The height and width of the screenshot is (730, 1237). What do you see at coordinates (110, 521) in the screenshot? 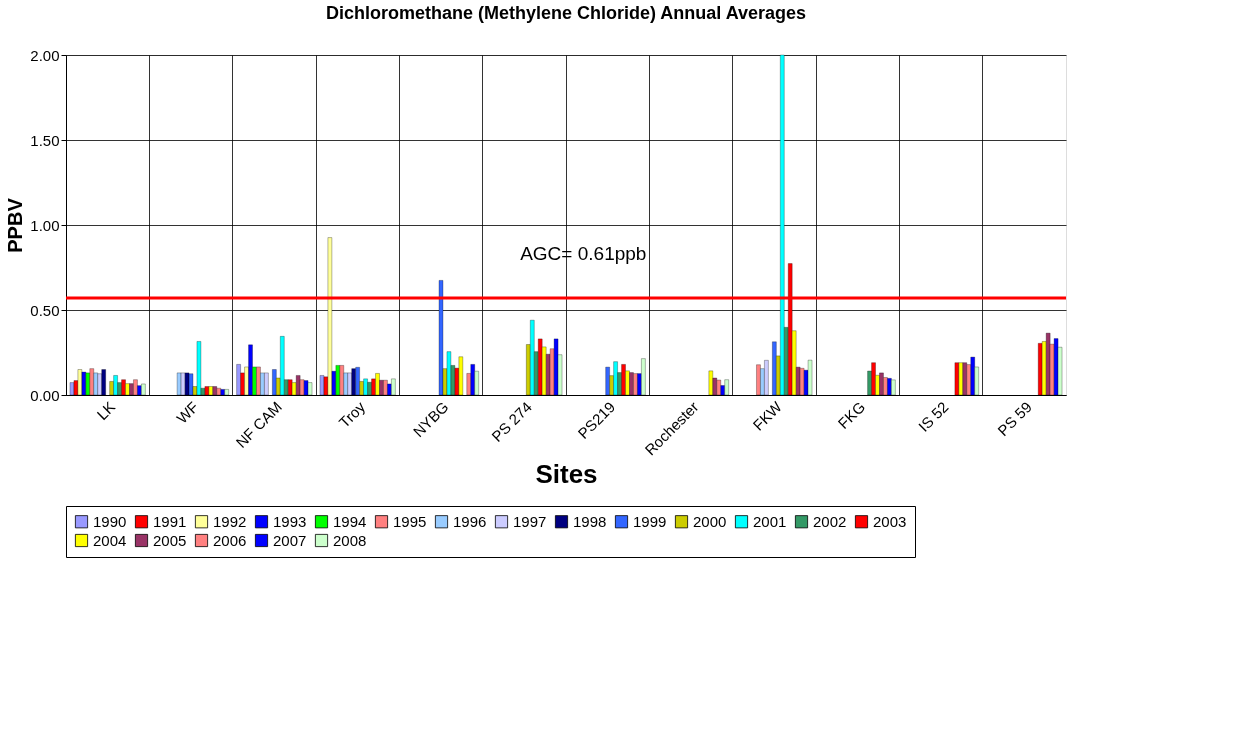
I see `legend-label: 1990` at bounding box center [110, 521].